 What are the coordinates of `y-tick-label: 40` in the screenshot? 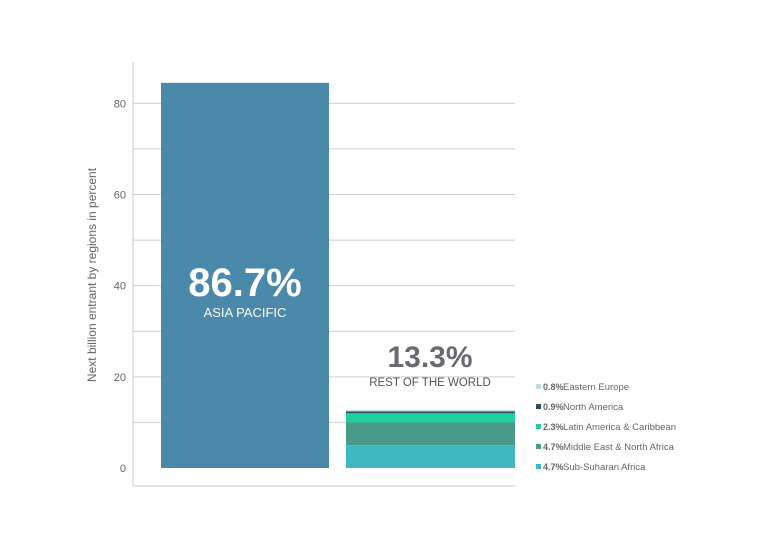 It's located at (120, 287).